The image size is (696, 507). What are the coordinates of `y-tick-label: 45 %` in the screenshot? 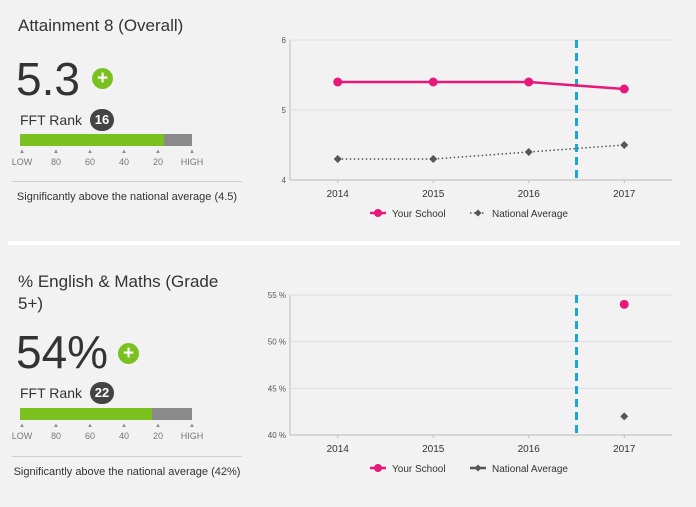 It's located at (277, 388).